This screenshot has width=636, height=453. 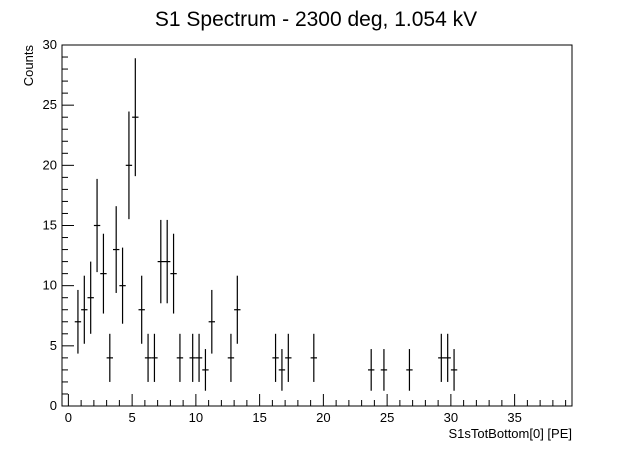 What do you see at coordinates (58, 225) in the screenshot?
I see `y-axis: 0 5 10 15 20 25 30` at bounding box center [58, 225].